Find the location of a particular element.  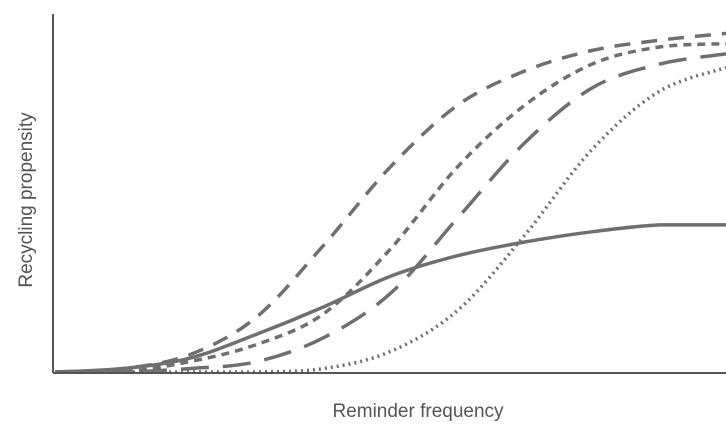

y-axis-label: Recycling propensity is located at coordinates (26, 200).